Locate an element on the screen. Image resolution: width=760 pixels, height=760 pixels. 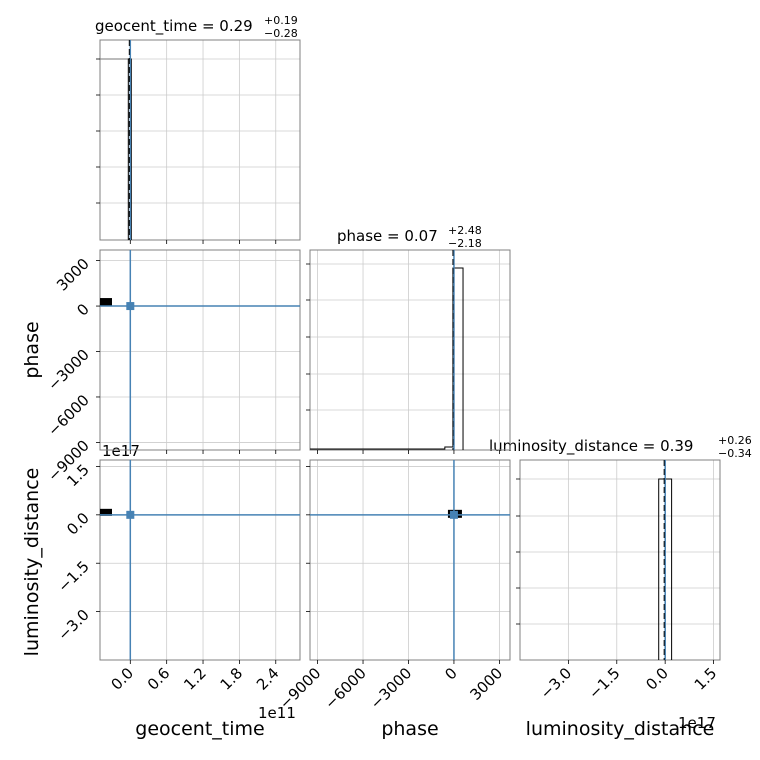
offset-luminosity-distance-x: 1e17 is located at coordinates (697, 723).